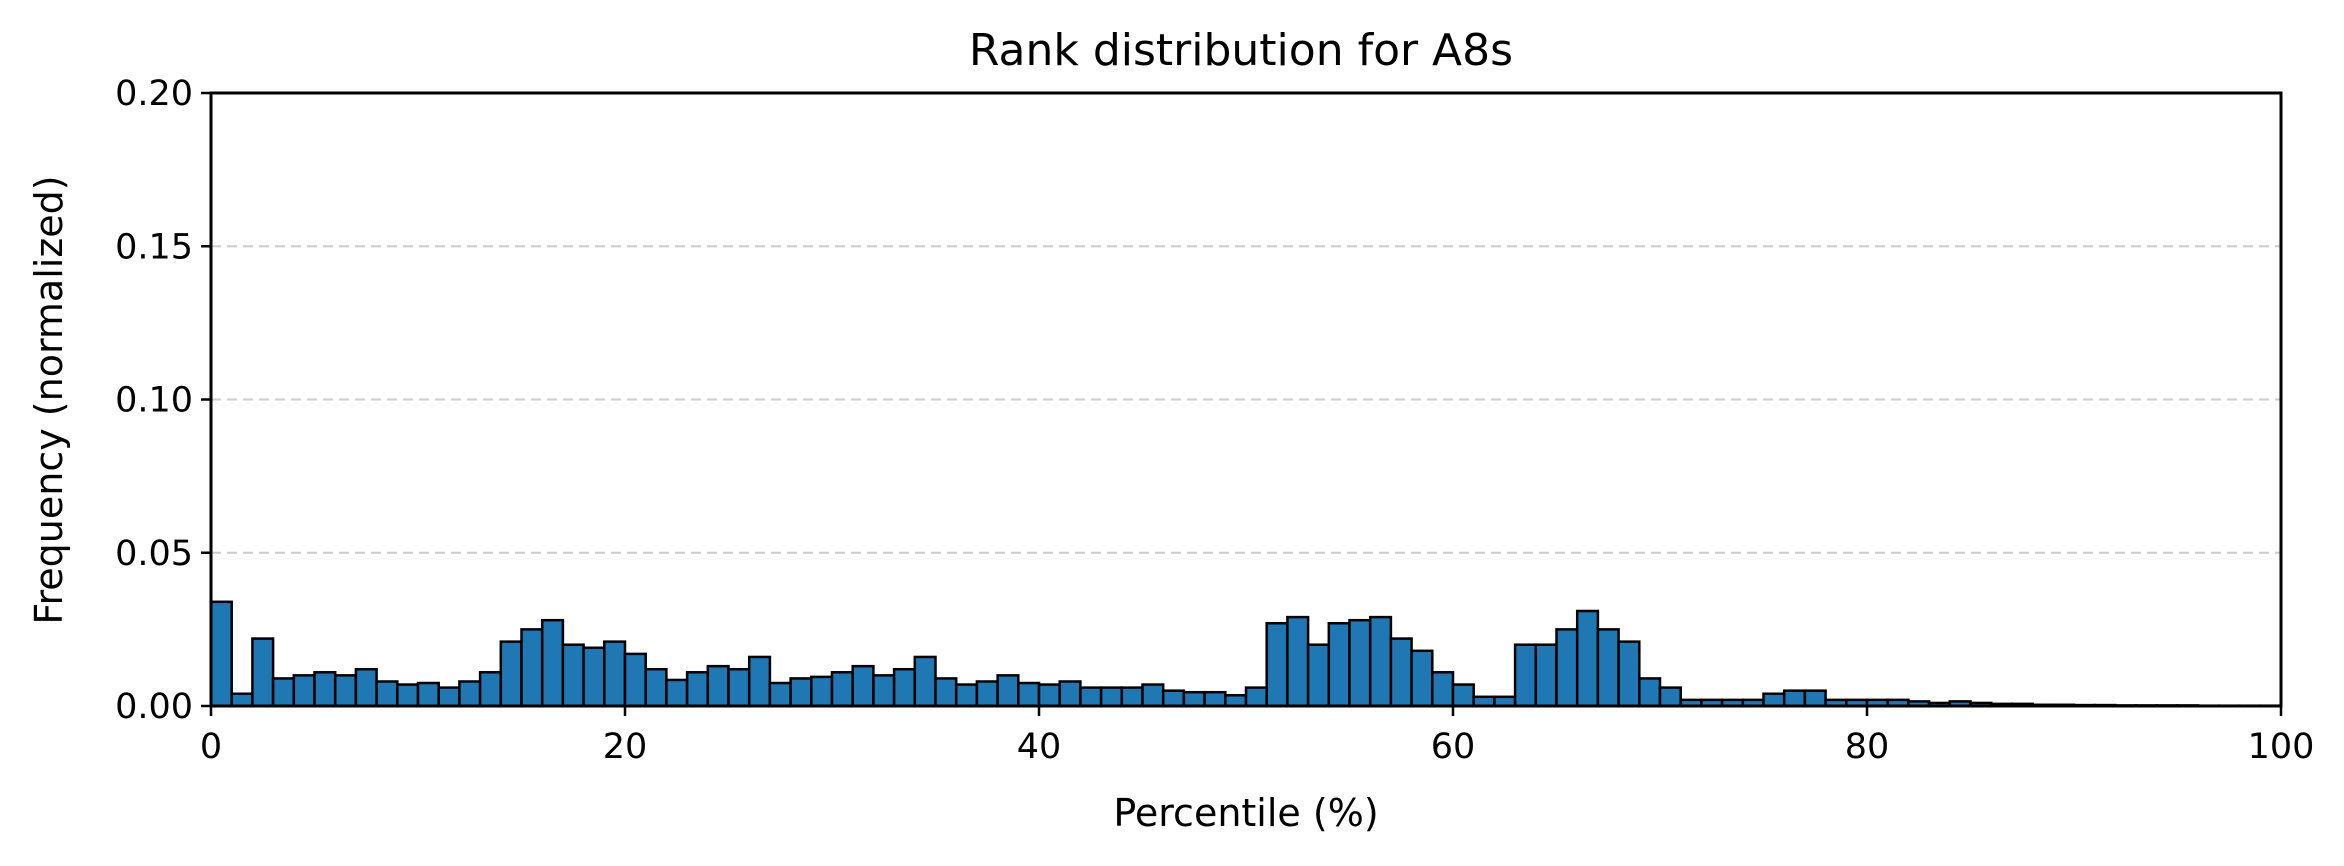 The image size is (2344, 866). I want to click on bars, so click(1246, 654).